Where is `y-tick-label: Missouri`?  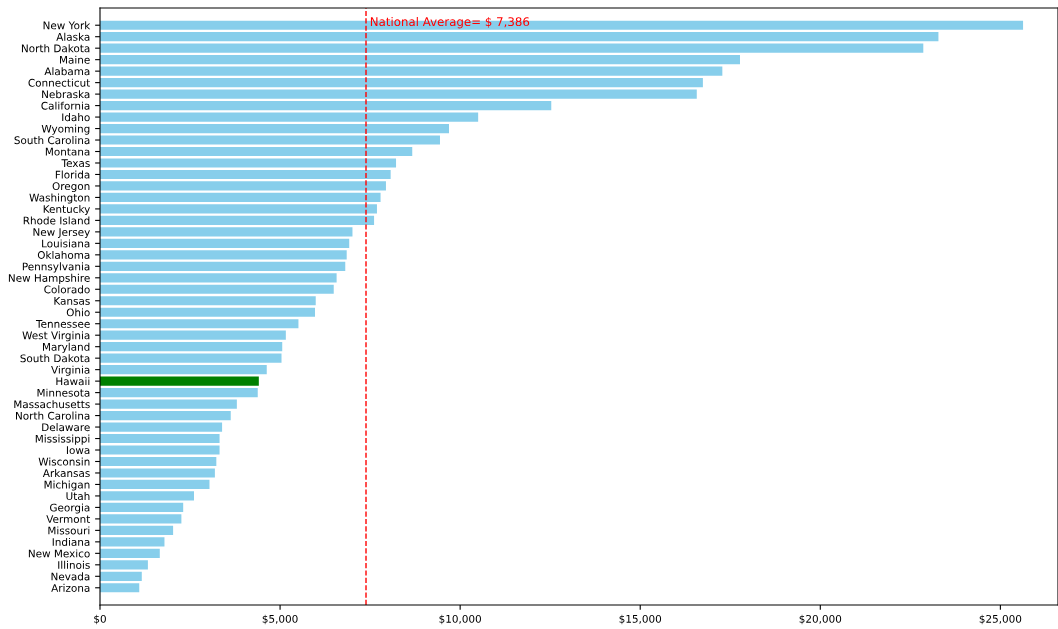 y-tick-label: Missouri is located at coordinates (69, 530).